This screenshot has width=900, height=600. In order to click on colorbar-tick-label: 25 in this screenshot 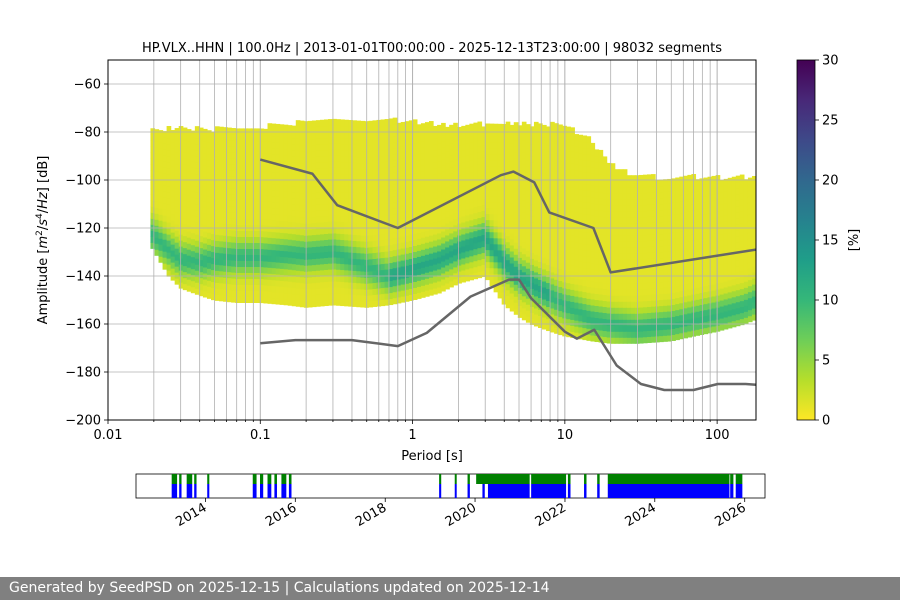, I will do `click(830, 121)`.